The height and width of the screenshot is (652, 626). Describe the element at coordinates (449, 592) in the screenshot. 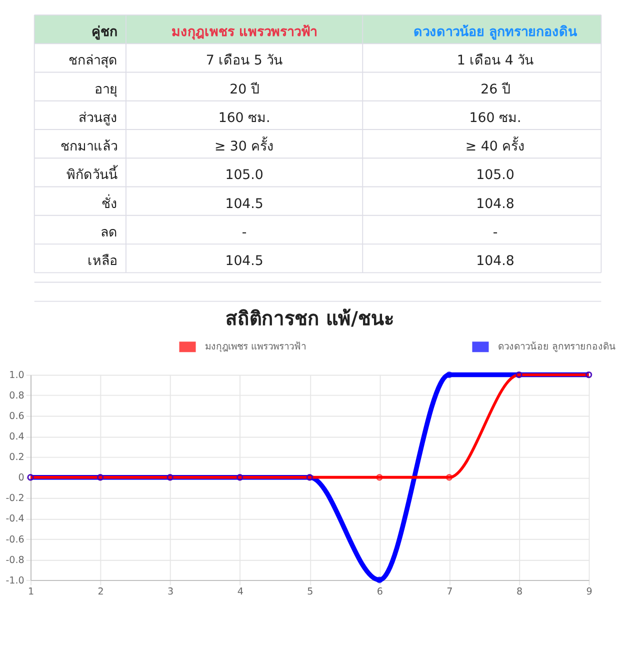

I see `x-tick-label: 7` at that location.